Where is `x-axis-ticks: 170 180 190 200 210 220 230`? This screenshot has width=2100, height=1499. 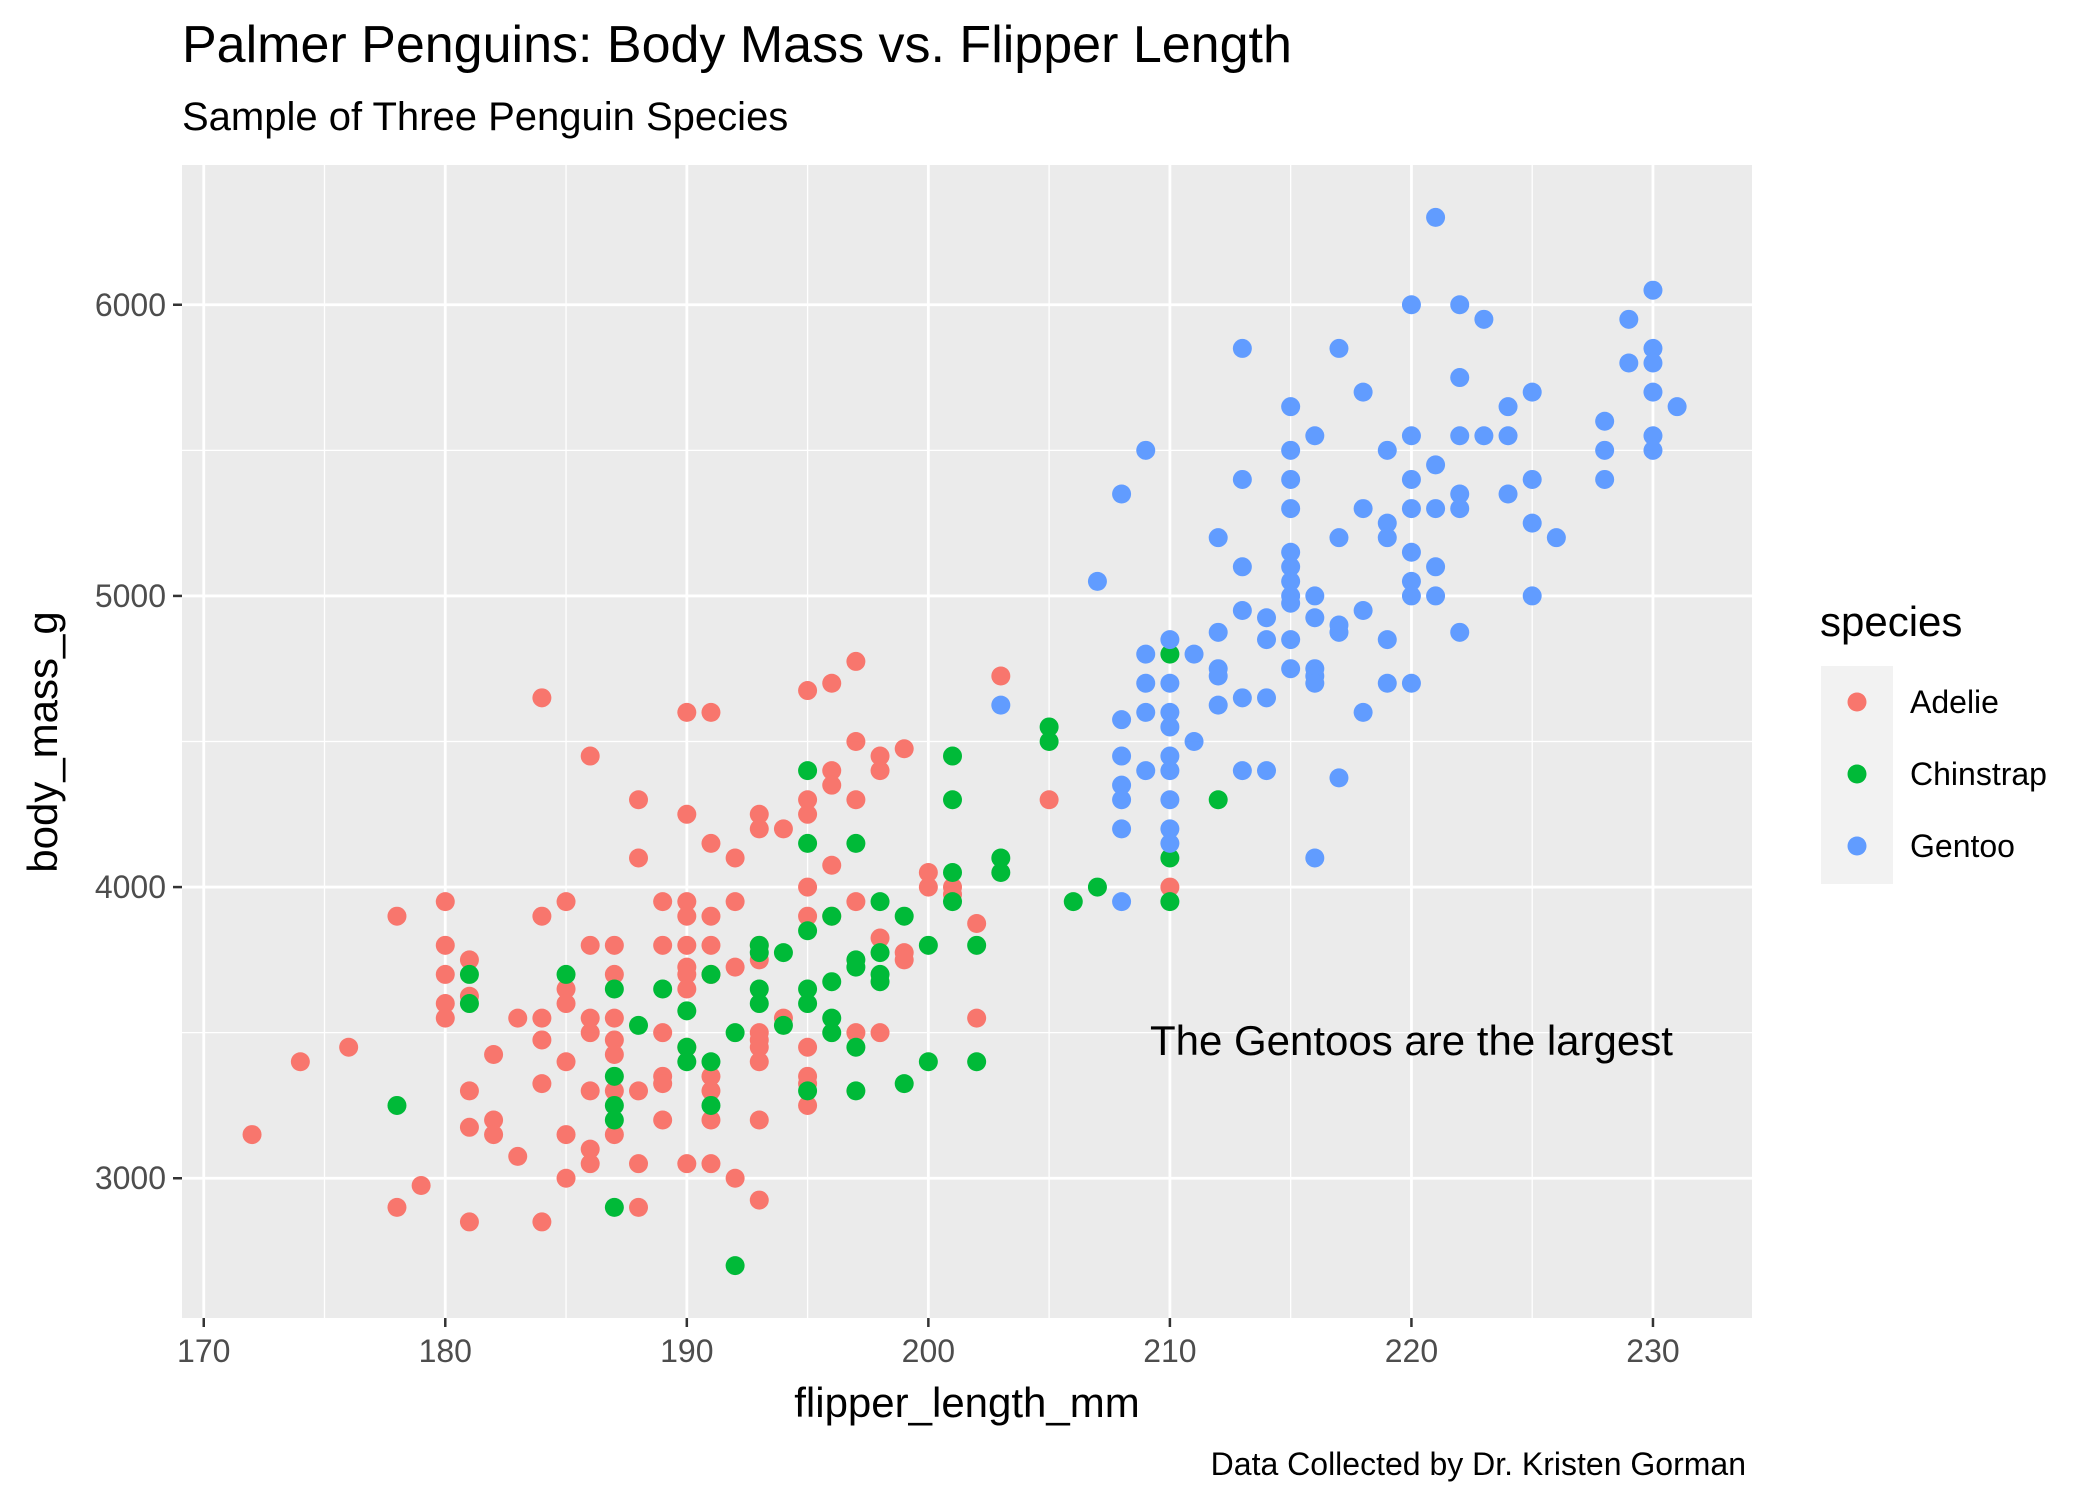
x-axis-ticks: 170 180 190 200 210 220 230 is located at coordinates (928, 1343).